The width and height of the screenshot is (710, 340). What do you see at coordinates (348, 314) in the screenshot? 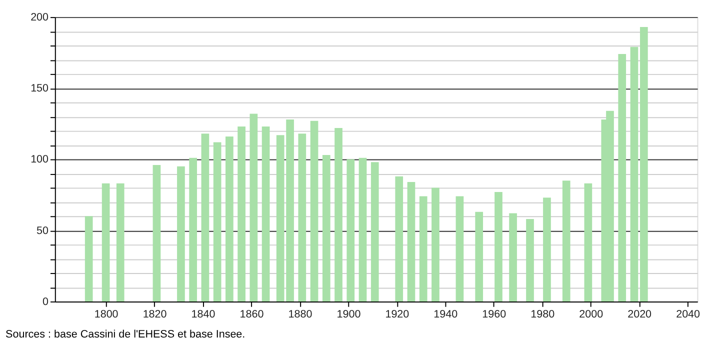
I see `x-tick-label: 1900` at bounding box center [348, 314].